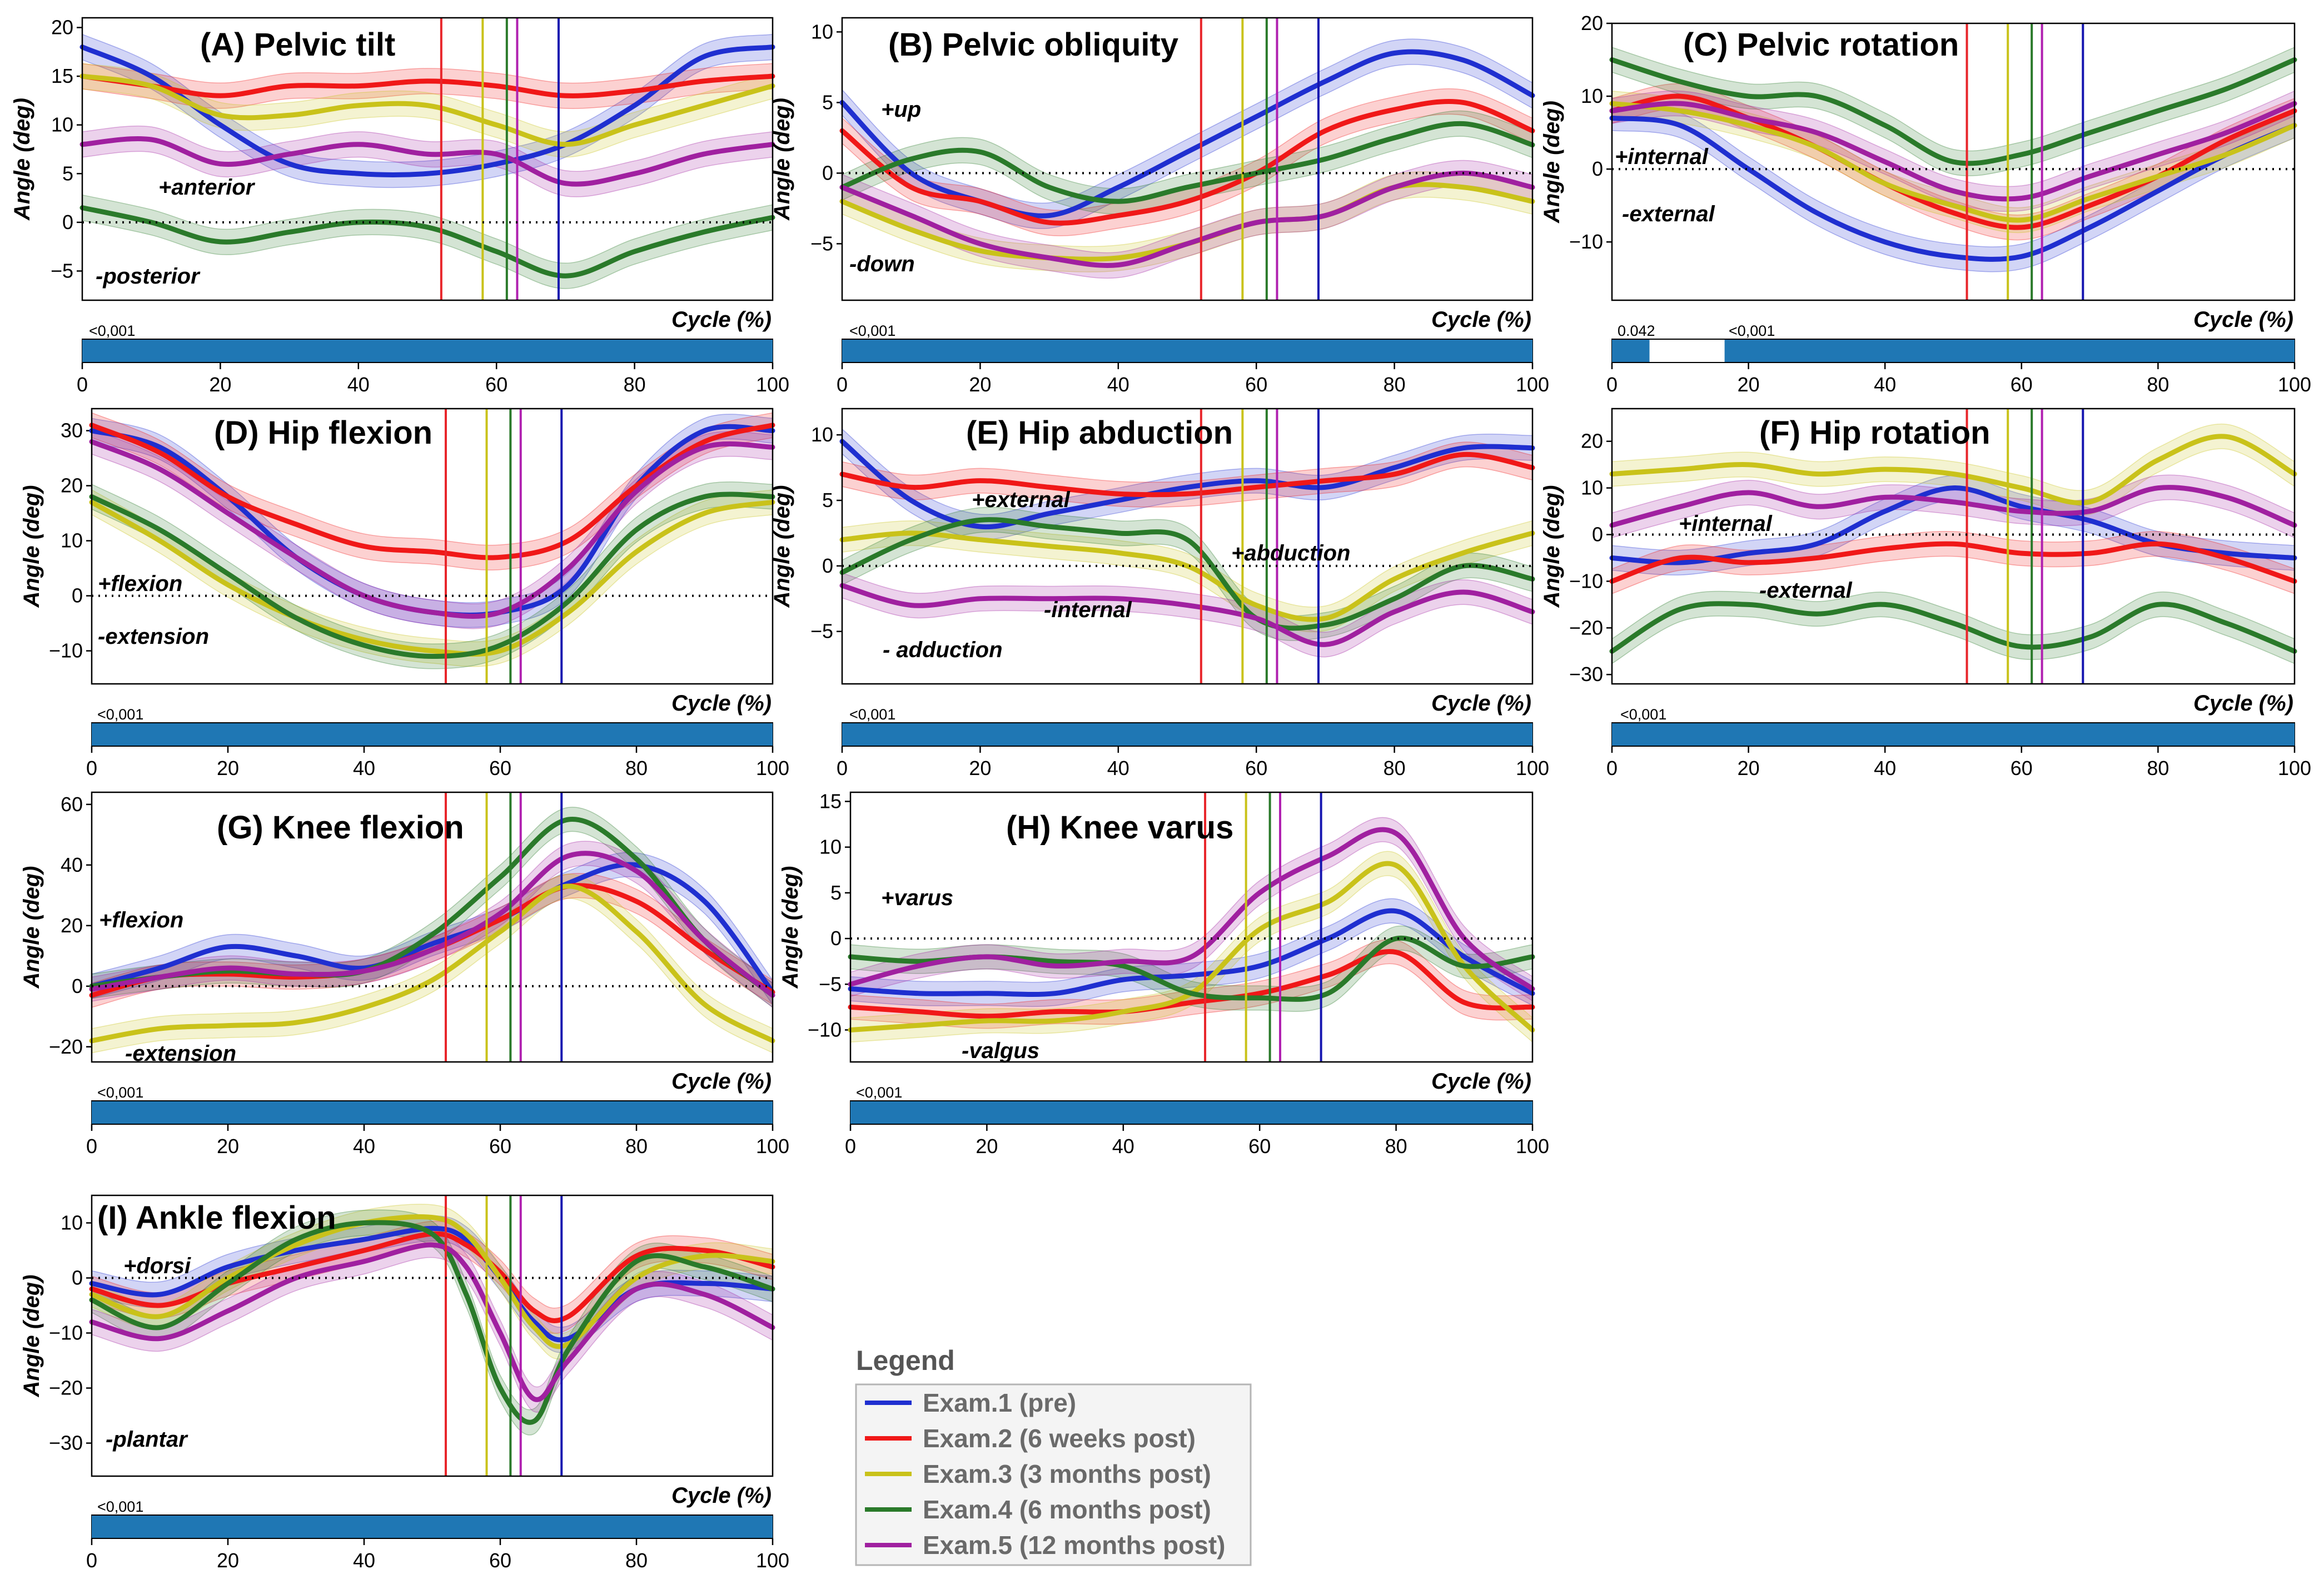 The width and height of the screenshot is (2324, 1579). What do you see at coordinates (1590, 132) in the screenshot?
I see `y-axis: −10 0 10 20` at bounding box center [1590, 132].